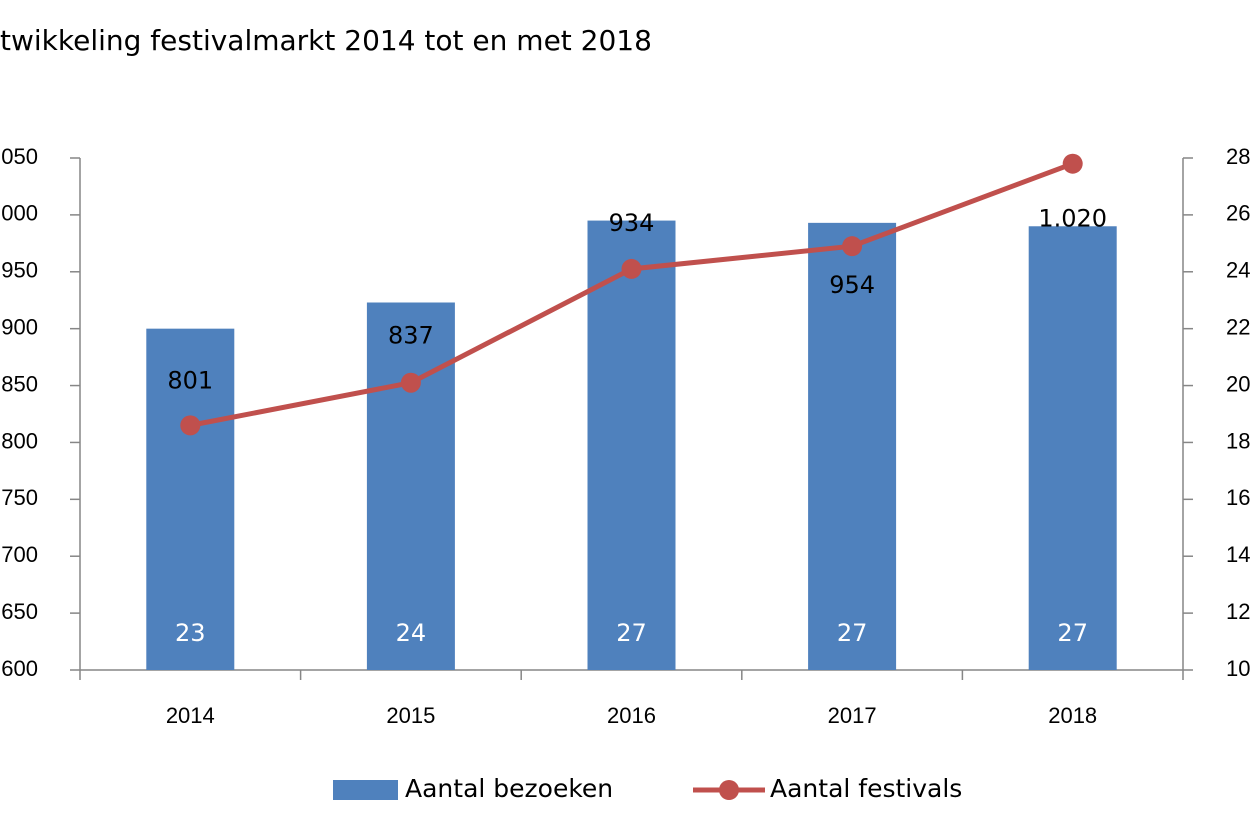 Image resolution: width=1260 pixels, height=840 pixels. Describe the element at coordinates (19, 611) in the screenshot. I see `y-tick-label: 650` at that location.